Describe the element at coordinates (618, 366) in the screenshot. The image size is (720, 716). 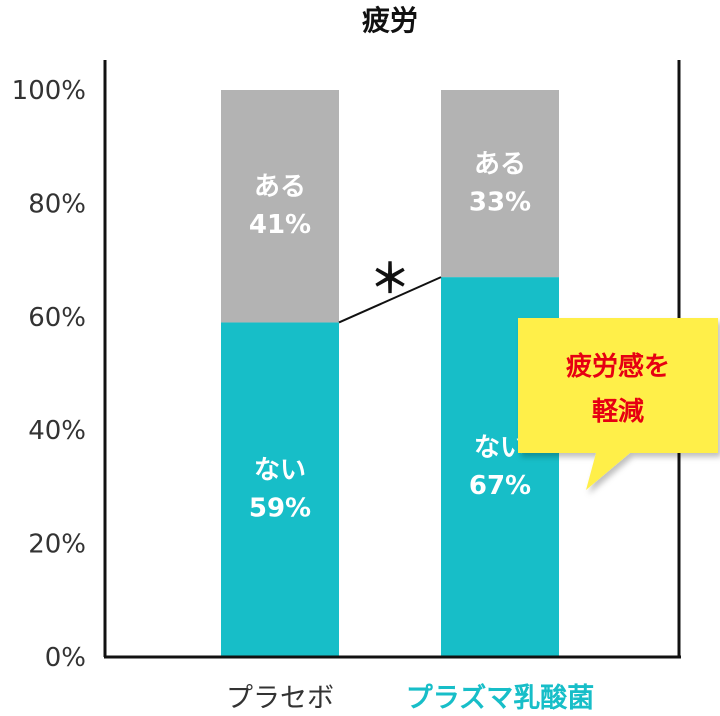
I see `callout-line-1: 疲労感を` at that location.